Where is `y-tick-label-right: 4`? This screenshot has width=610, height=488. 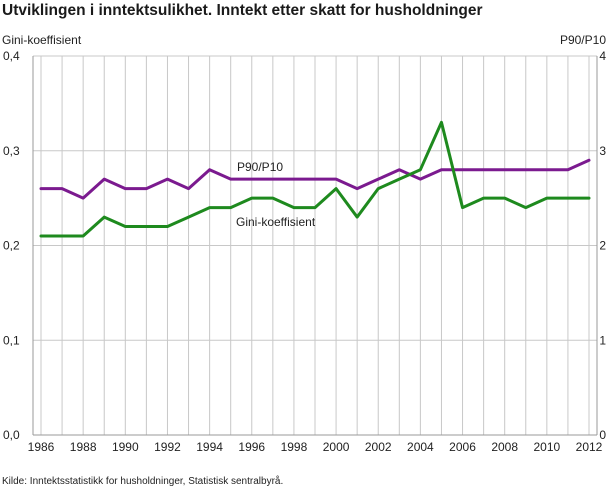 y-tick-label-right: 4 is located at coordinates (602, 56).